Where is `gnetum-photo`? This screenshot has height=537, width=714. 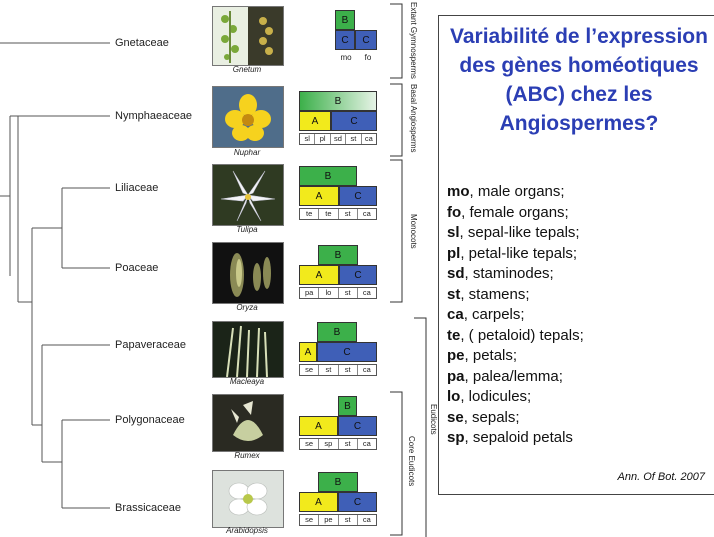 gnetum-photo is located at coordinates (248, 36).